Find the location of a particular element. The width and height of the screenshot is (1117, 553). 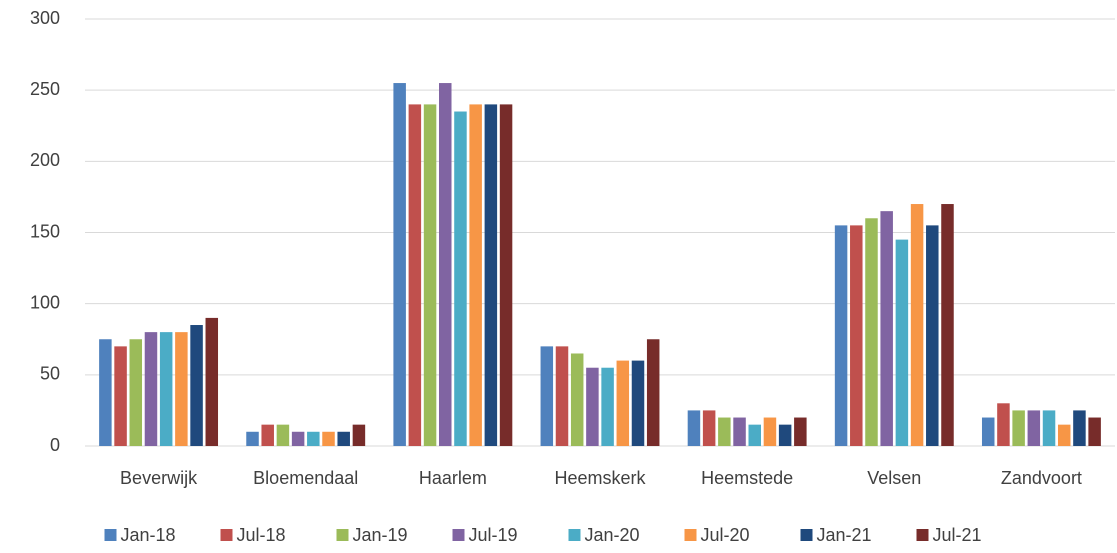

y-tick-label: 200 is located at coordinates (45, 160).